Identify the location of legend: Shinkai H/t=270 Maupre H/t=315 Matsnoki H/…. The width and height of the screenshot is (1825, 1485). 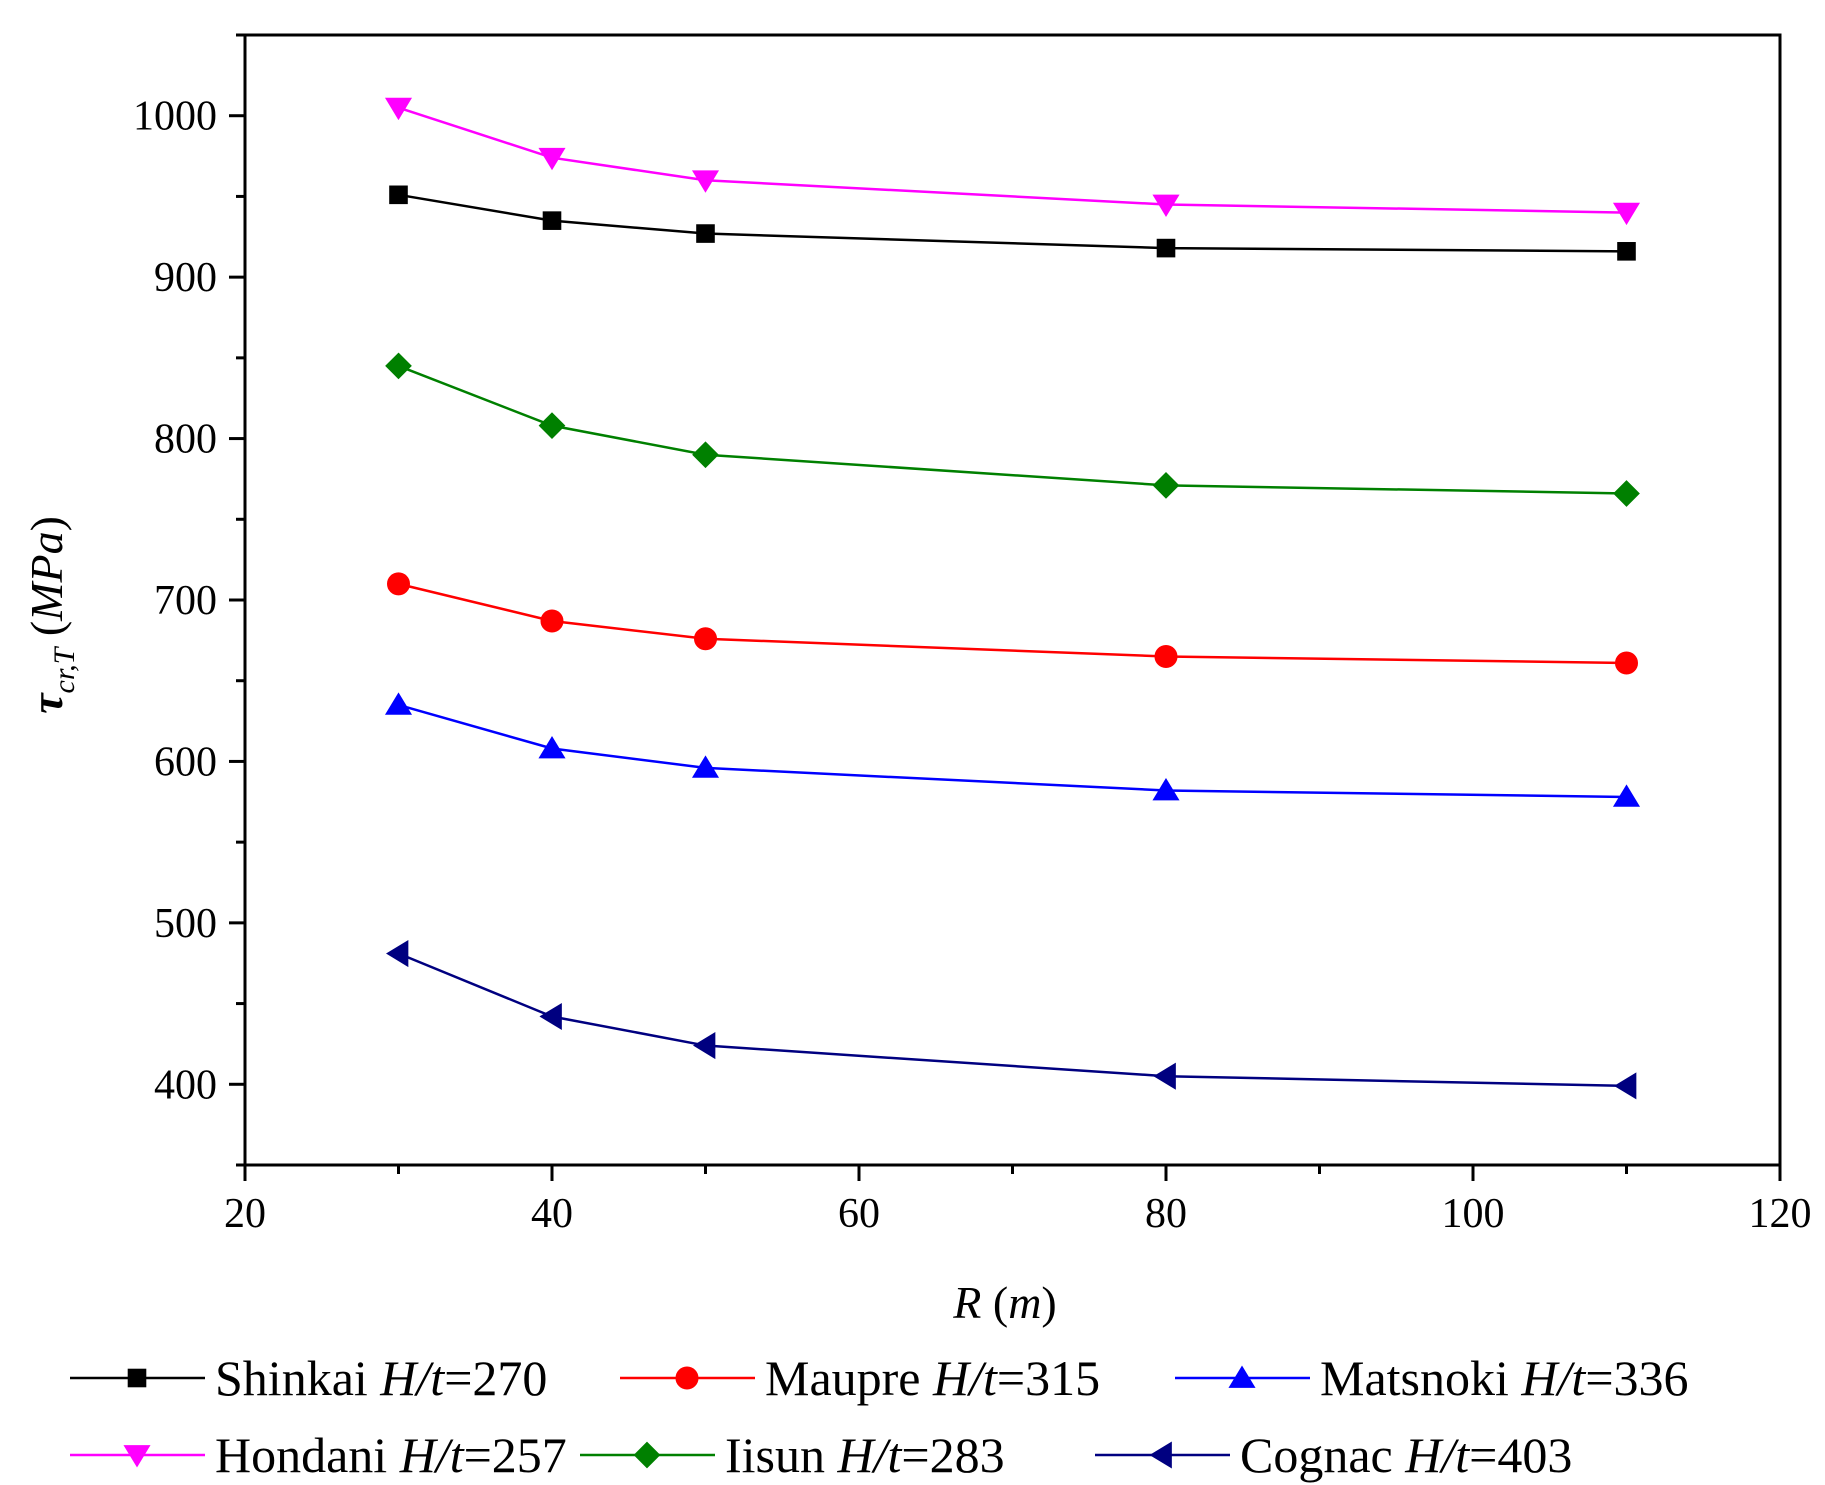
(879, 1416).